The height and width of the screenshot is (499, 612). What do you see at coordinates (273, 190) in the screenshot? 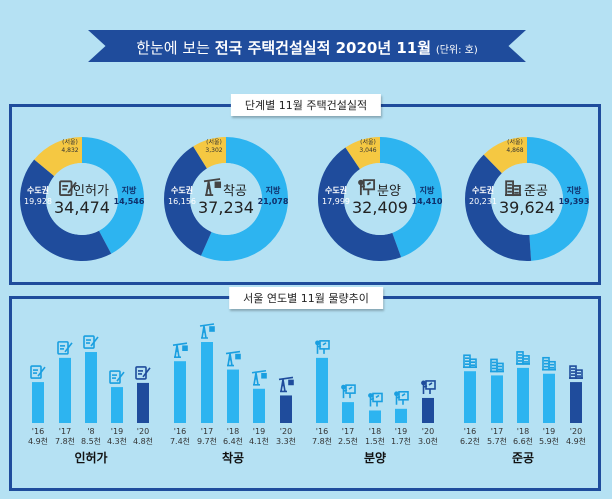
I see `local-label: 지방` at bounding box center [273, 190].